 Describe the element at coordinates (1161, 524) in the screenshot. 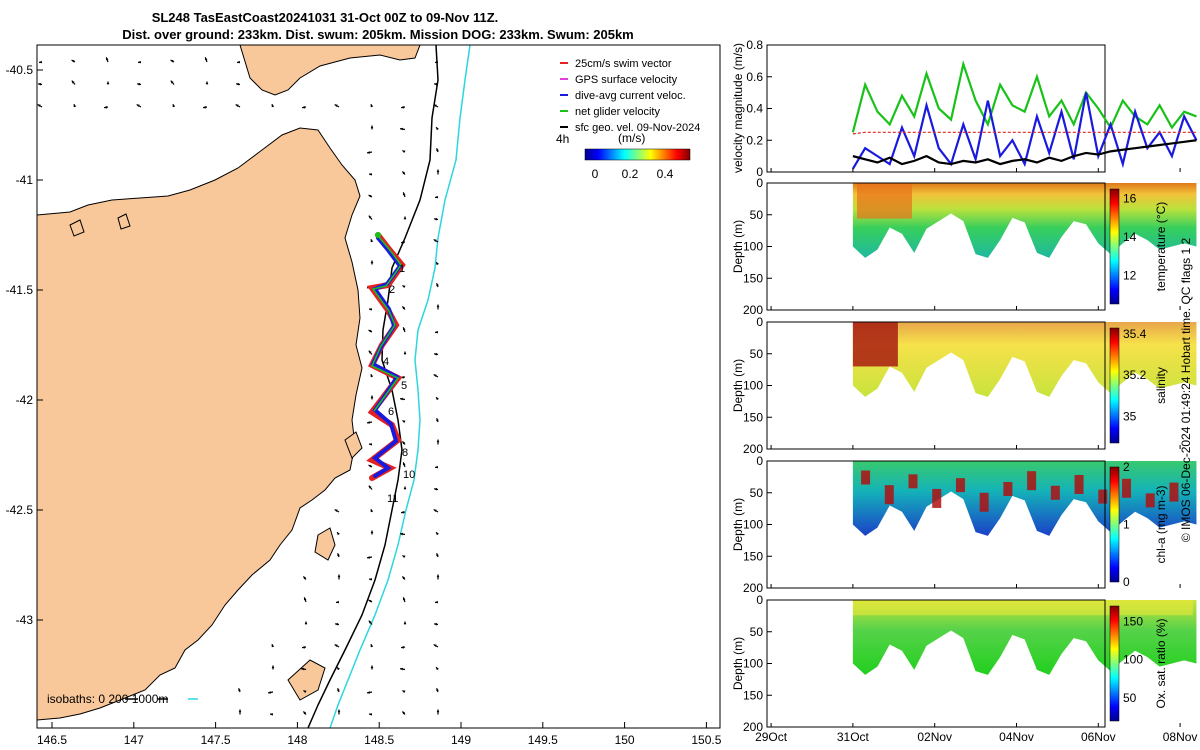

I see `section-cbar-label: chl-a (mg m-3)` at that location.